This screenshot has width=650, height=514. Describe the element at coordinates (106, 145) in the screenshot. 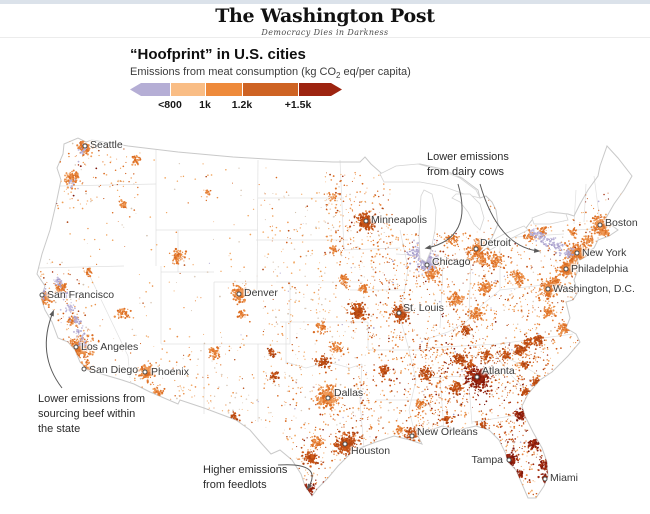

I see `city-label: Seattle` at that location.